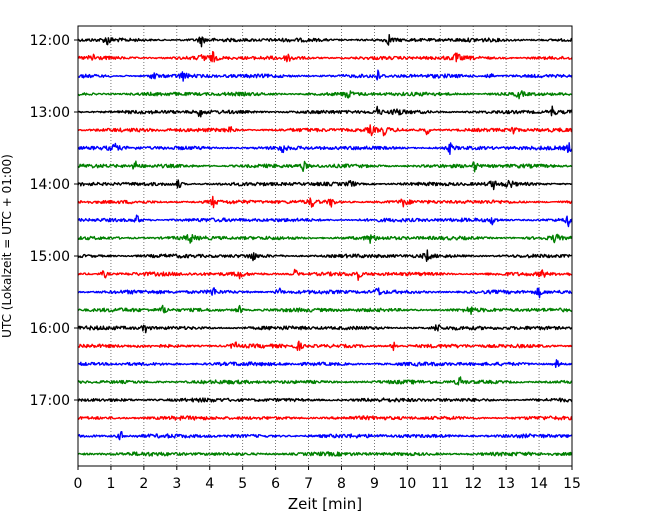 Image resolution: width=650 pixels, height=520 pixels. Describe the element at coordinates (341, 484) in the screenshot. I see `x-tick-label: 8` at that location.